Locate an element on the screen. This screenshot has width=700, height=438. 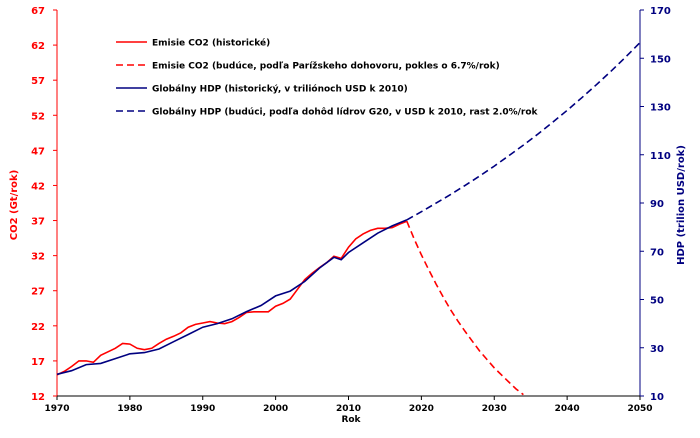
left-y-tick-label: 17 is located at coordinates (38, 362).